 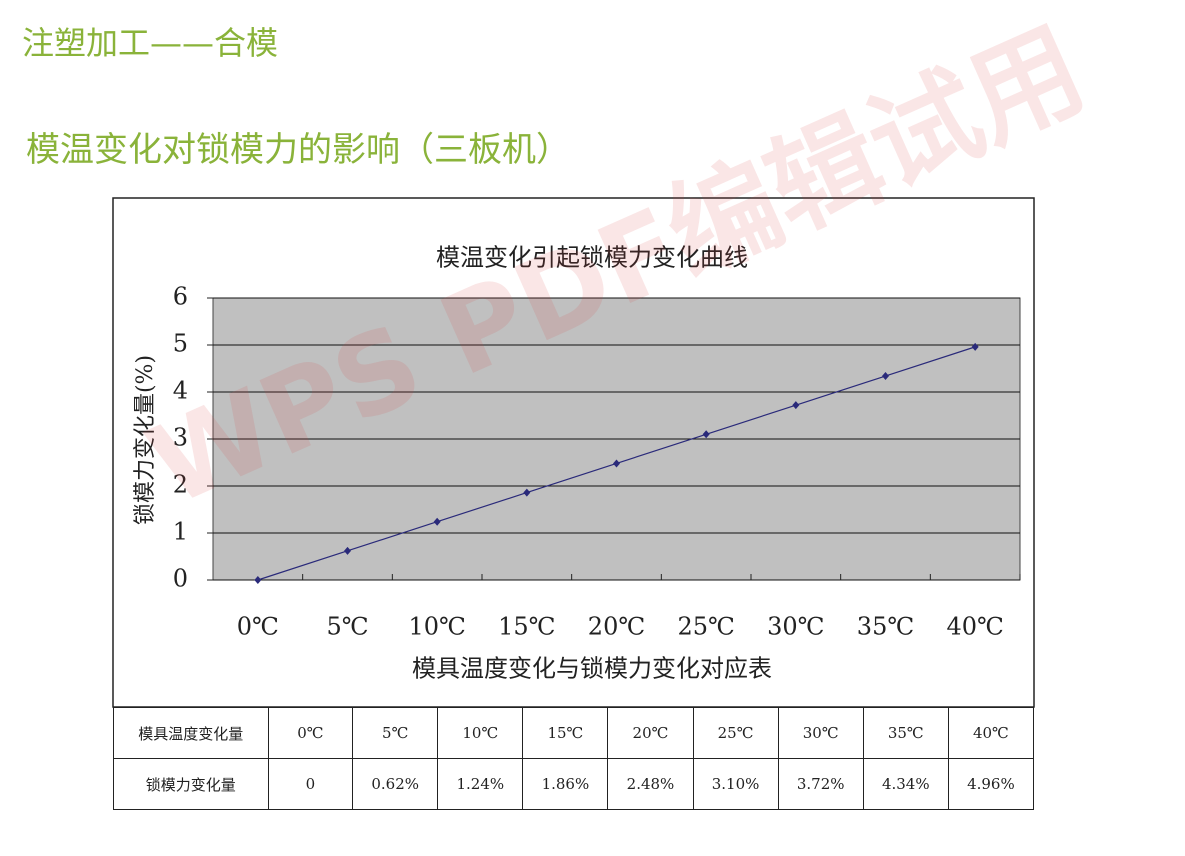 What do you see at coordinates (191, 784) in the screenshot?
I see `table-cell: 锁模力变化量` at bounding box center [191, 784].